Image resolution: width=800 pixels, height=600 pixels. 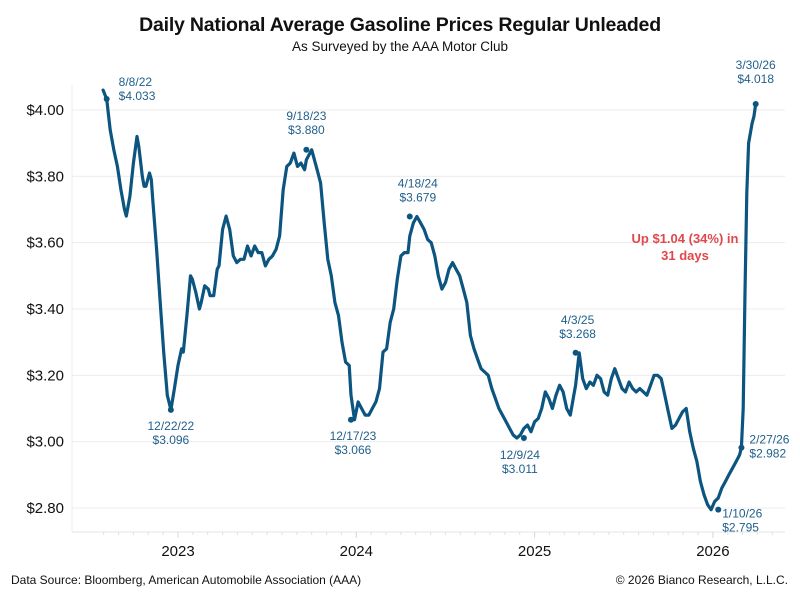 I want to click on y-tick-label: $4.00, so click(x=45, y=110).